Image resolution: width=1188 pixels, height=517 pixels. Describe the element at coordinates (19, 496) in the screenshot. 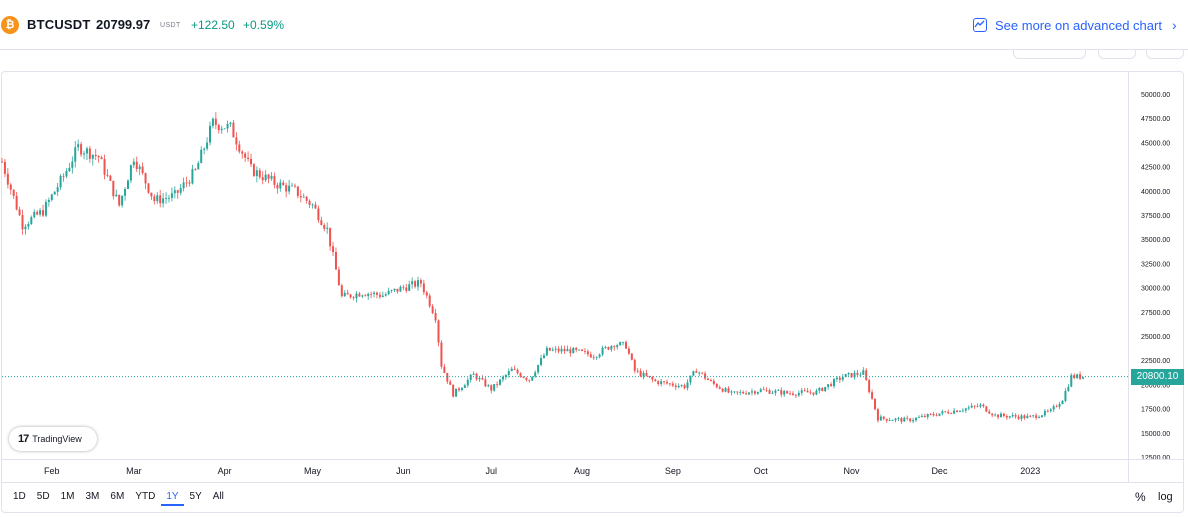

I see `range-button-1d: 1D` at that location.